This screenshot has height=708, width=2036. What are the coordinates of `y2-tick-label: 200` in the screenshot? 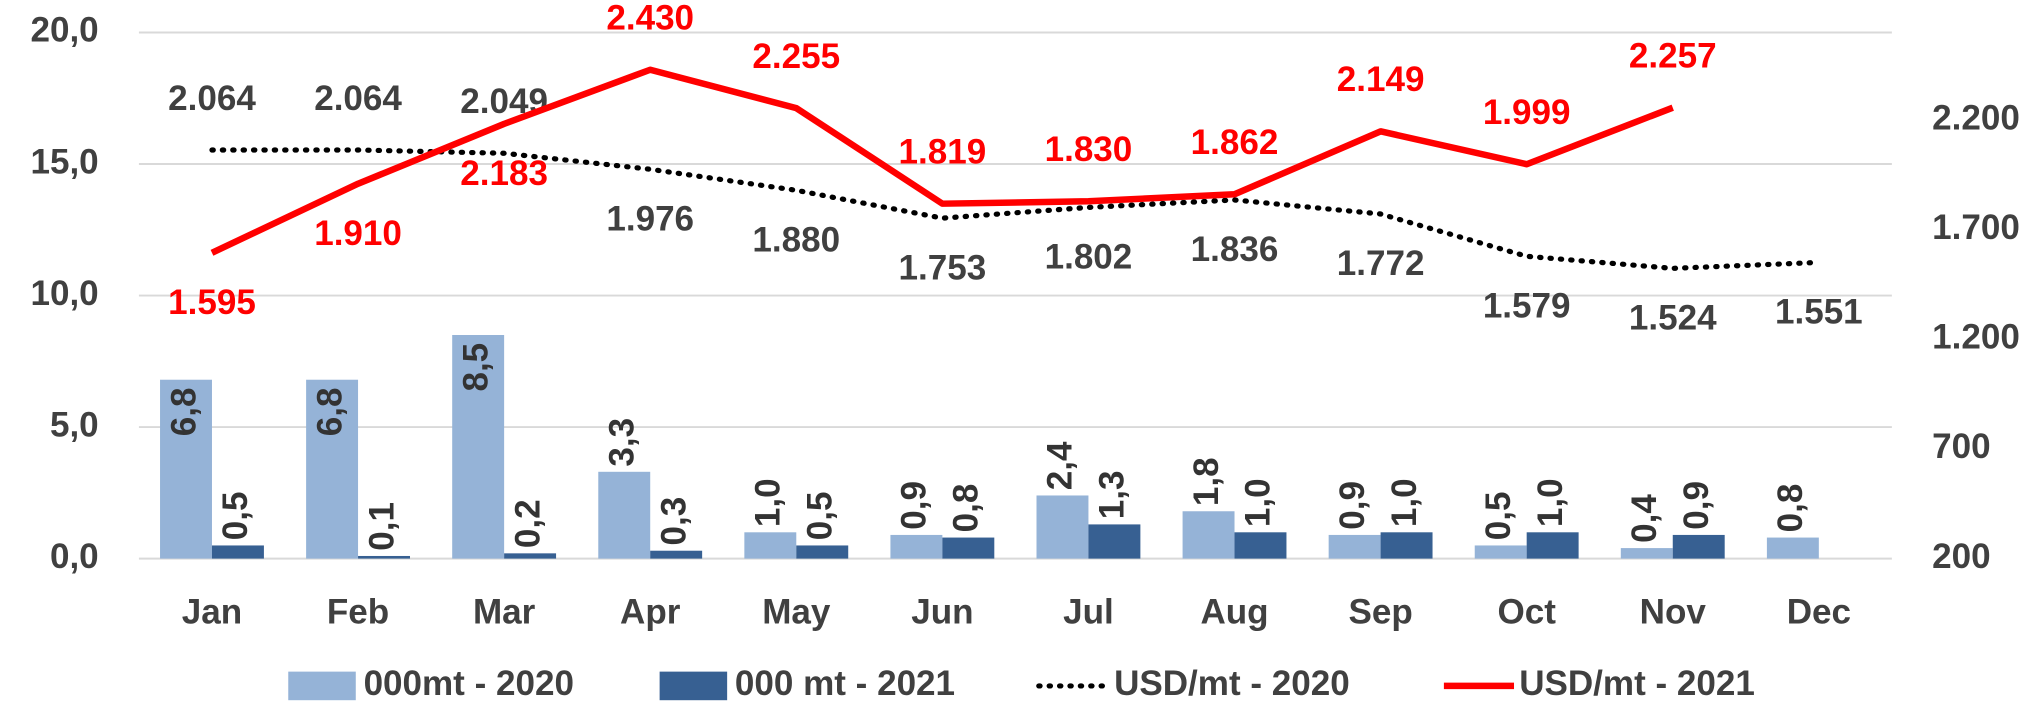 It's located at (1961, 556).